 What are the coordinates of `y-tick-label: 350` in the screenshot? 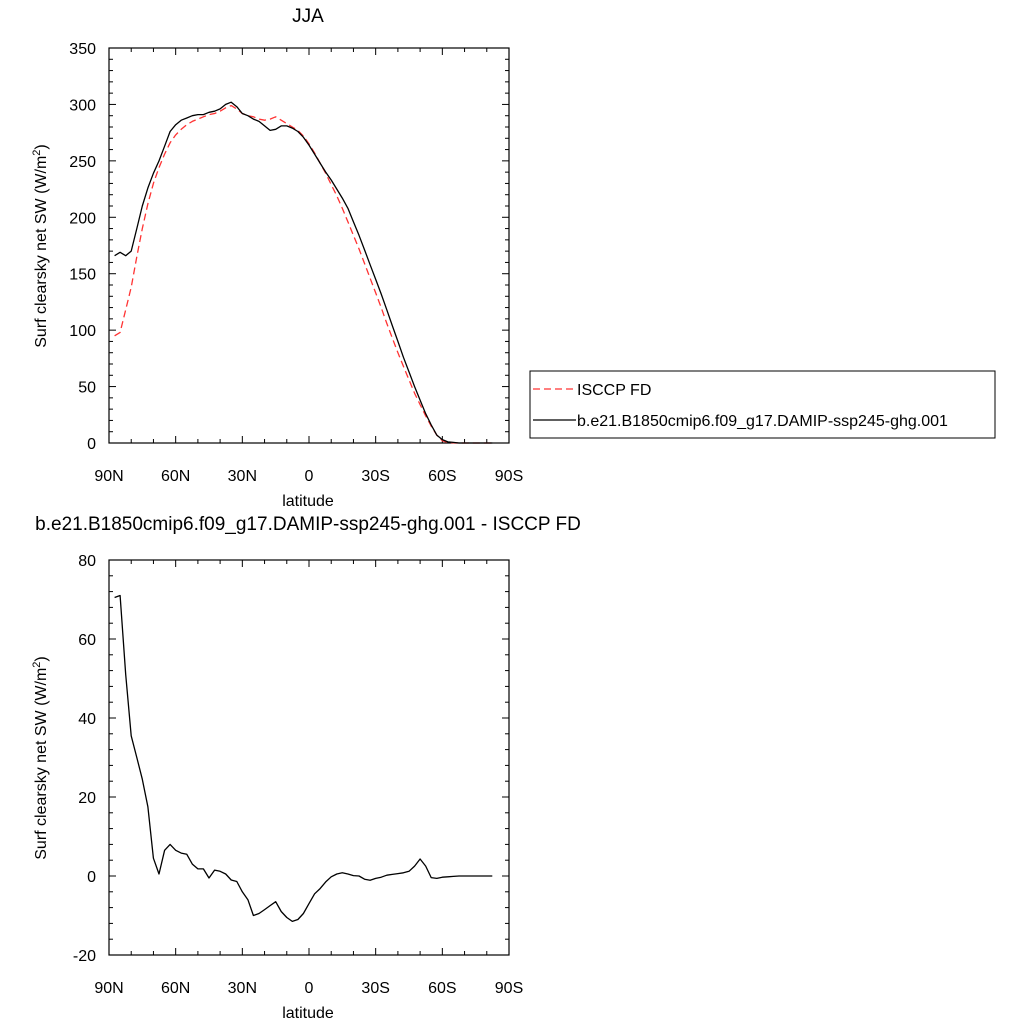 It's located at (82, 49).